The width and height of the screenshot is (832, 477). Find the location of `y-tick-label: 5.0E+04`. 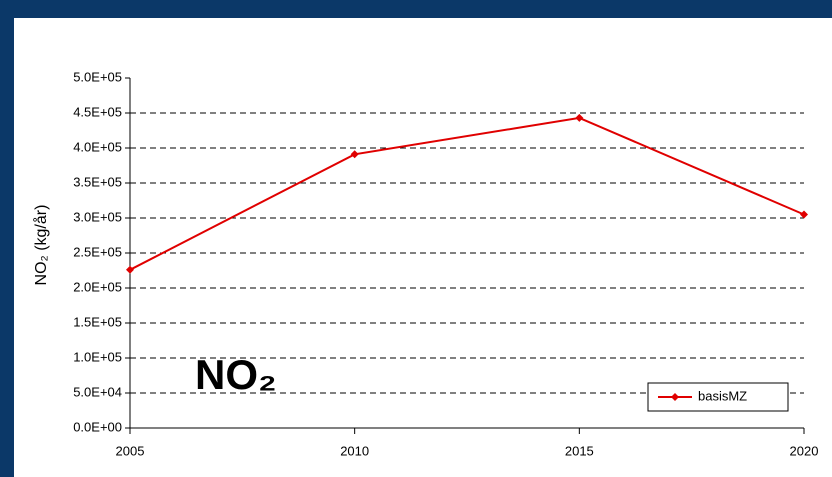

y-tick-label: 5.0E+04 is located at coordinates (97, 391).